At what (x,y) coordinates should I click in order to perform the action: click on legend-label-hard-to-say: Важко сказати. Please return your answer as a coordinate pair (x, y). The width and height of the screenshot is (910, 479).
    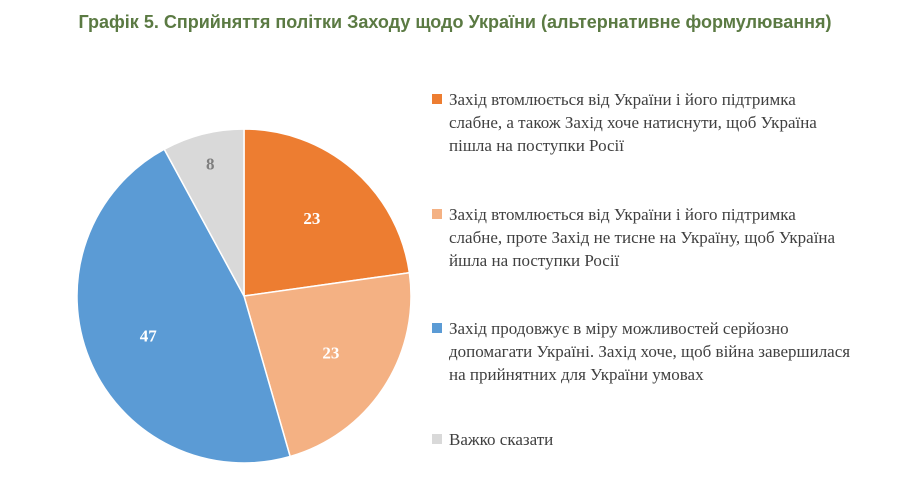
    Looking at the image, I should click on (501, 439).